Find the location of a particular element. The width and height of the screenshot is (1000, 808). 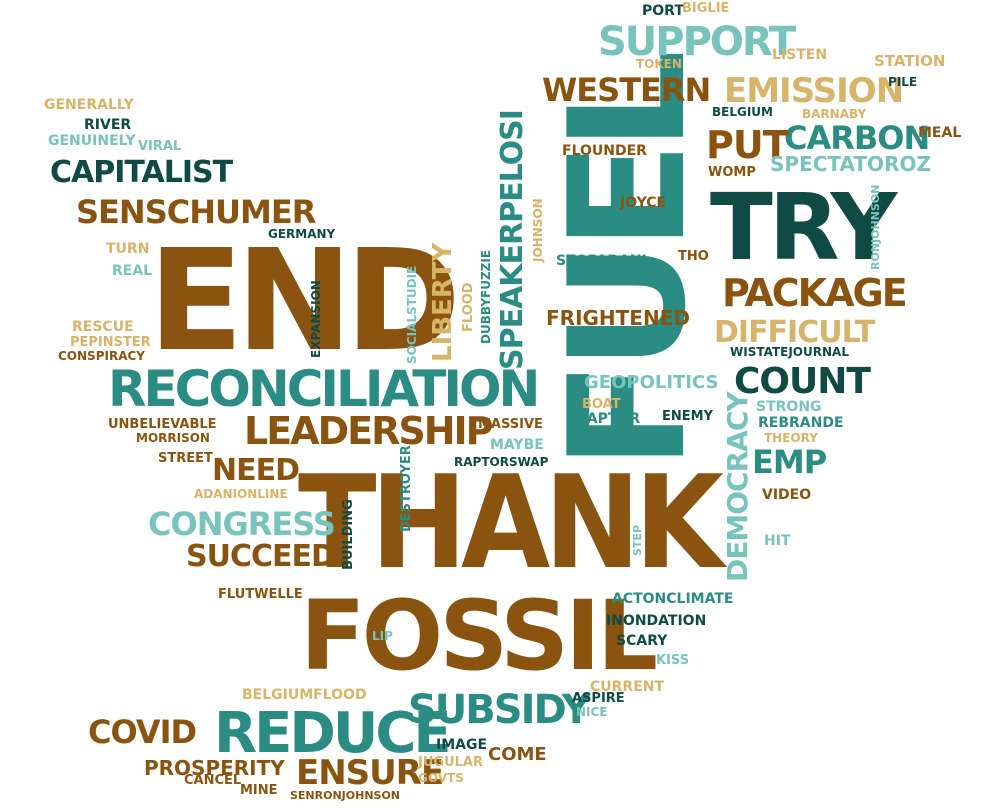

word-tho: THO is located at coordinates (693, 256).